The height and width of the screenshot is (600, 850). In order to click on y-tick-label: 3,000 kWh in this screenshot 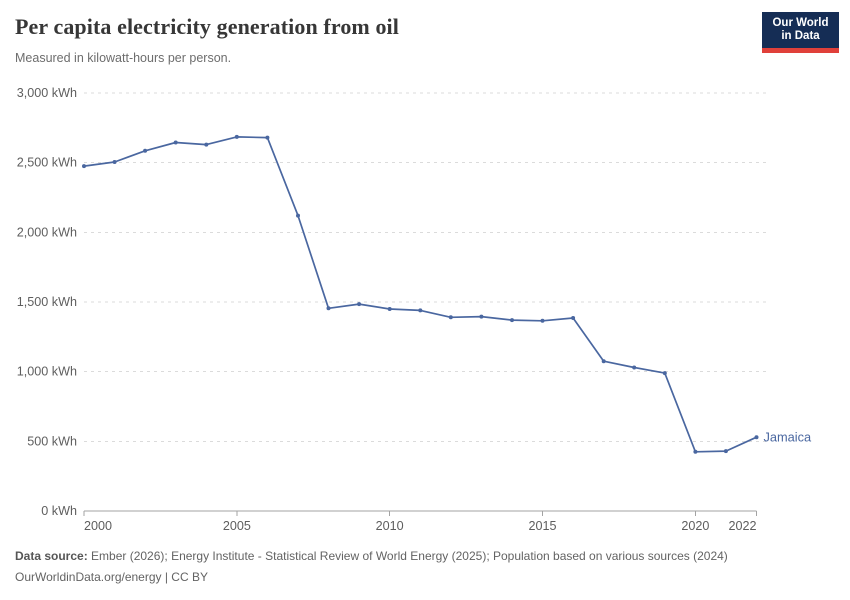, I will do `click(47, 93)`.